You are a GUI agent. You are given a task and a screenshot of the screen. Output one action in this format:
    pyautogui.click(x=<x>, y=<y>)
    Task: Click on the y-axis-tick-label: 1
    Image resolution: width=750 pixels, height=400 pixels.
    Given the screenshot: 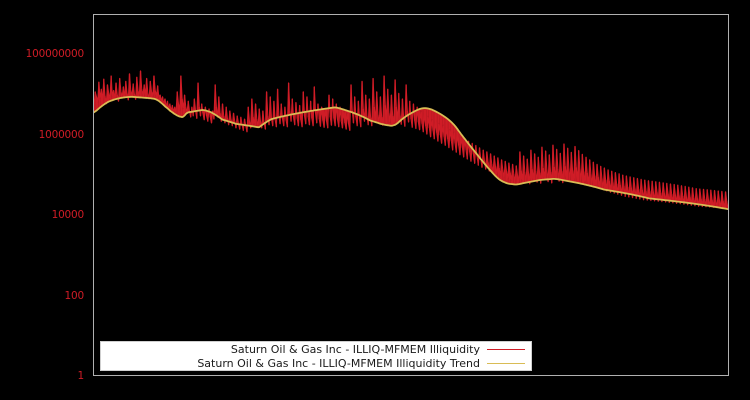 What is the action you would take?
    pyautogui.click(x=81, y=376)
    